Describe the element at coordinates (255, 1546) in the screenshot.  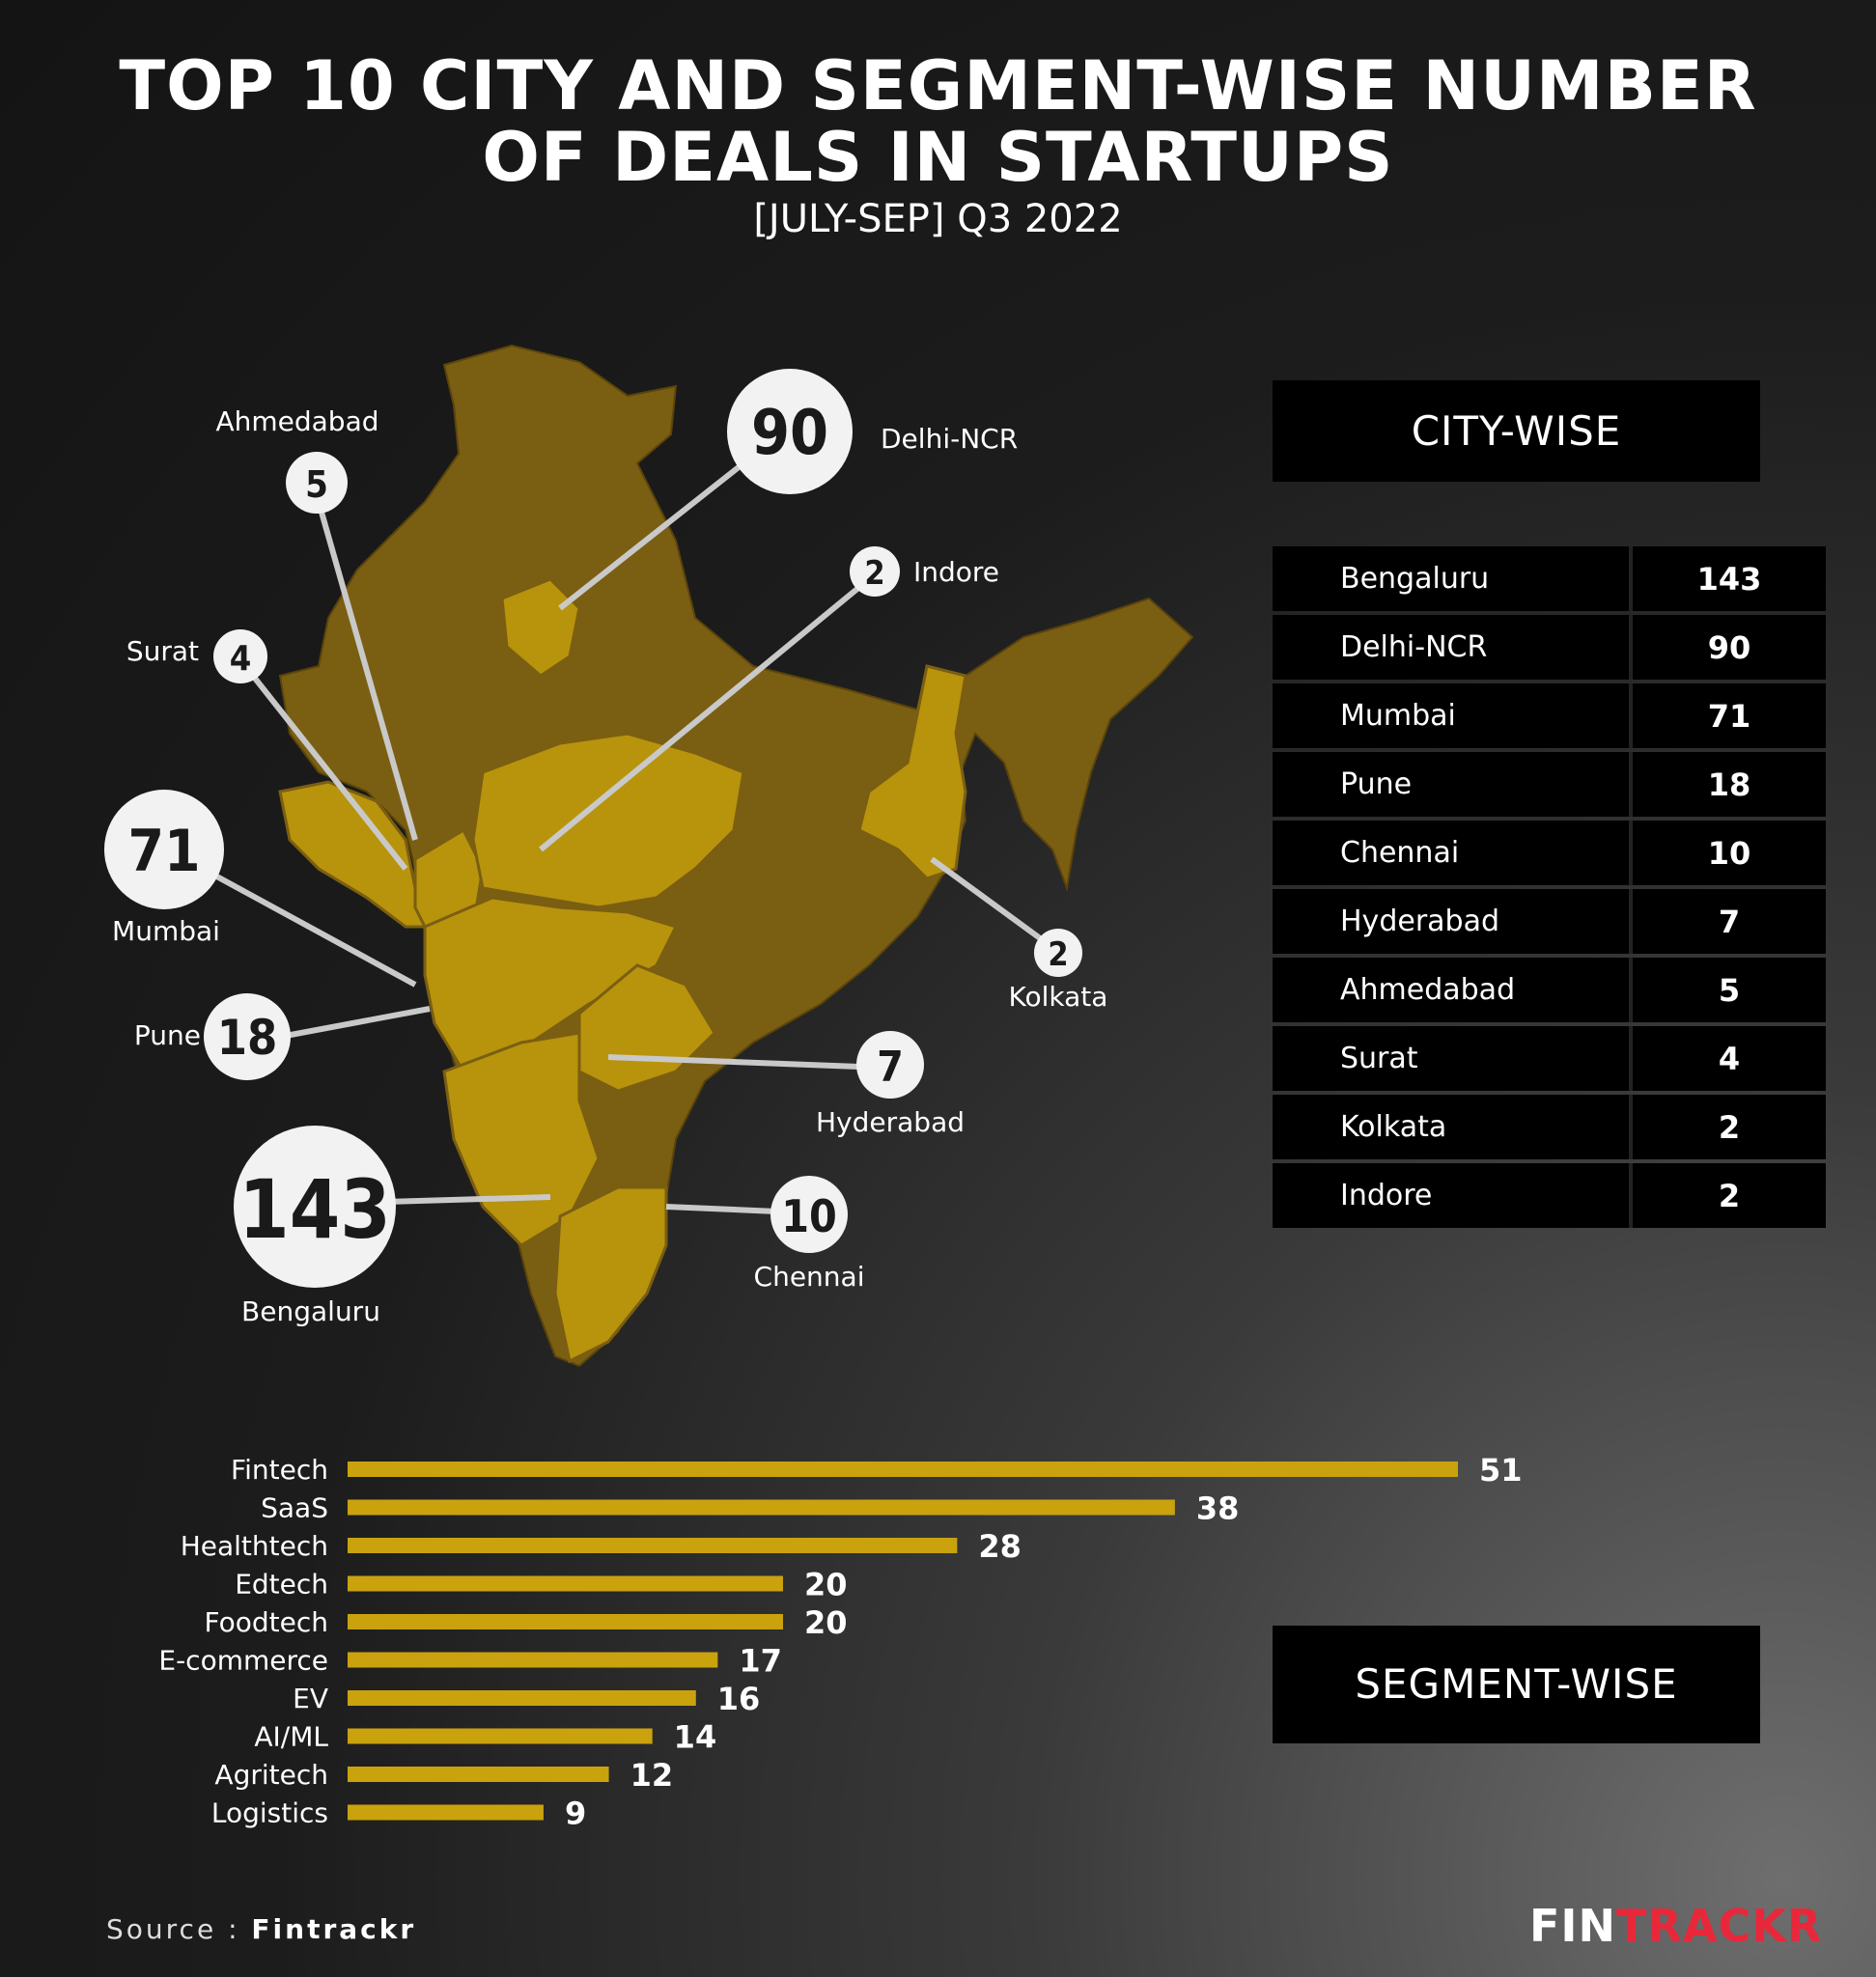
I see `segment-label: Healthtech` at that location.